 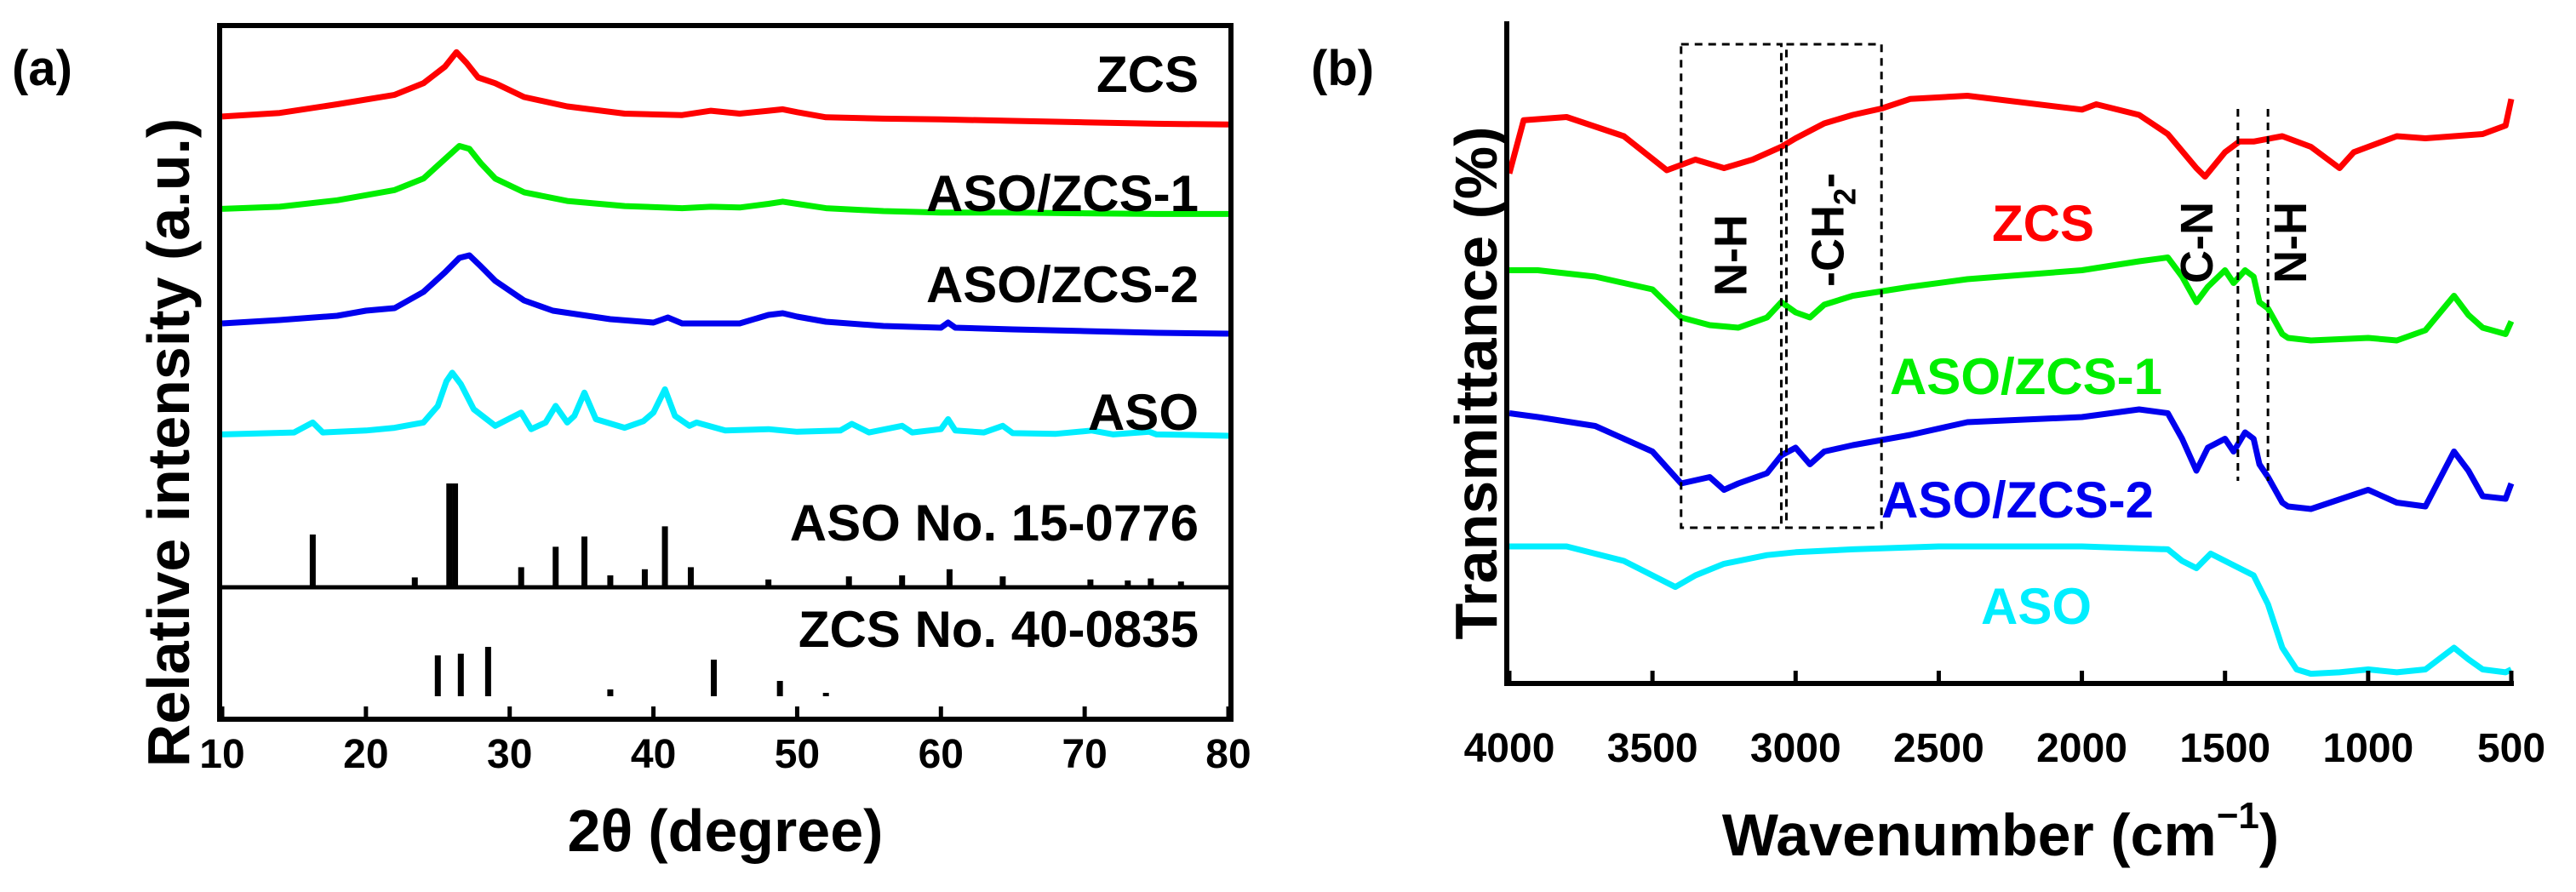 What do you see at coordinates (2037, 607) in the screenshot?
I see `panel-b-label-aso: ASO` at bounding box center [2037, 607].